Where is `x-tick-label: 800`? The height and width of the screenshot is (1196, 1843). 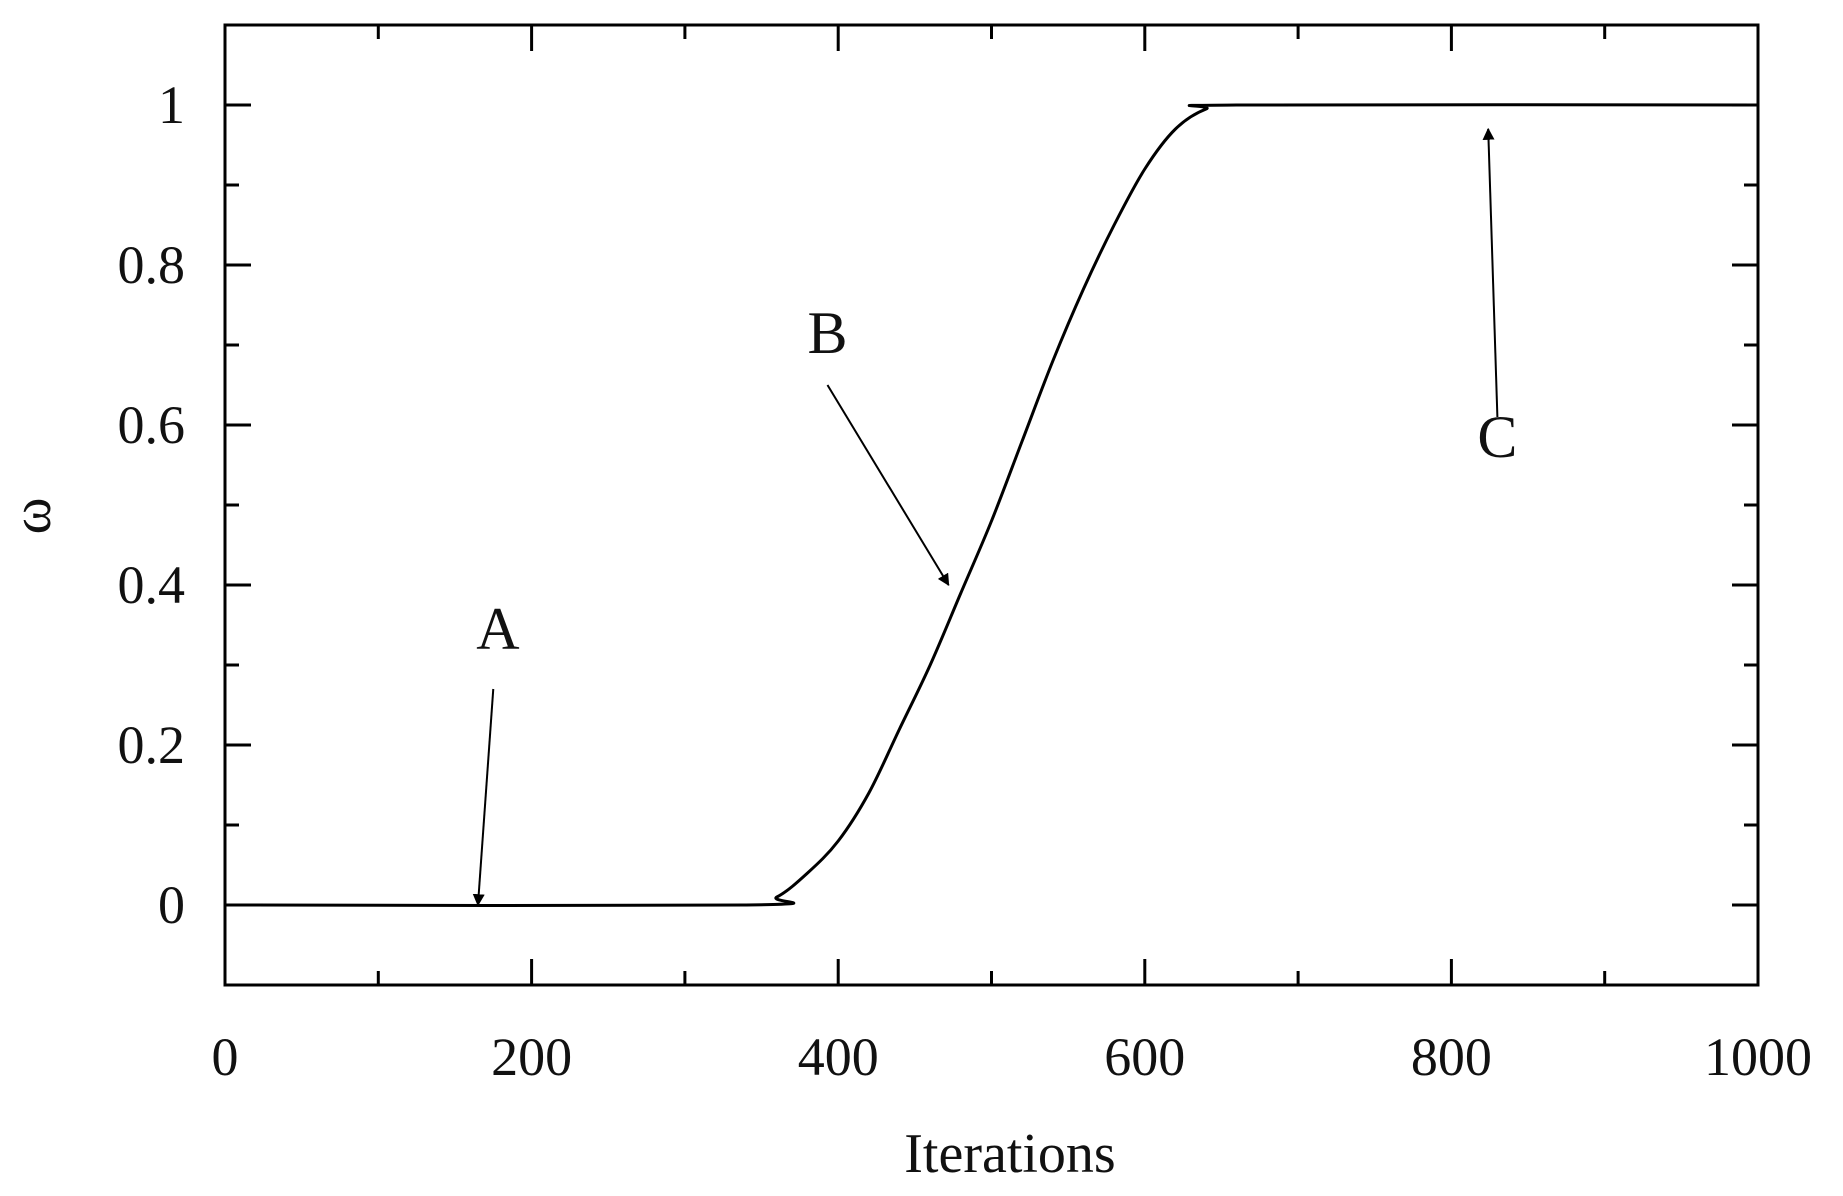
x-tick-label: 800 is located at coordinates (1451, 1057).